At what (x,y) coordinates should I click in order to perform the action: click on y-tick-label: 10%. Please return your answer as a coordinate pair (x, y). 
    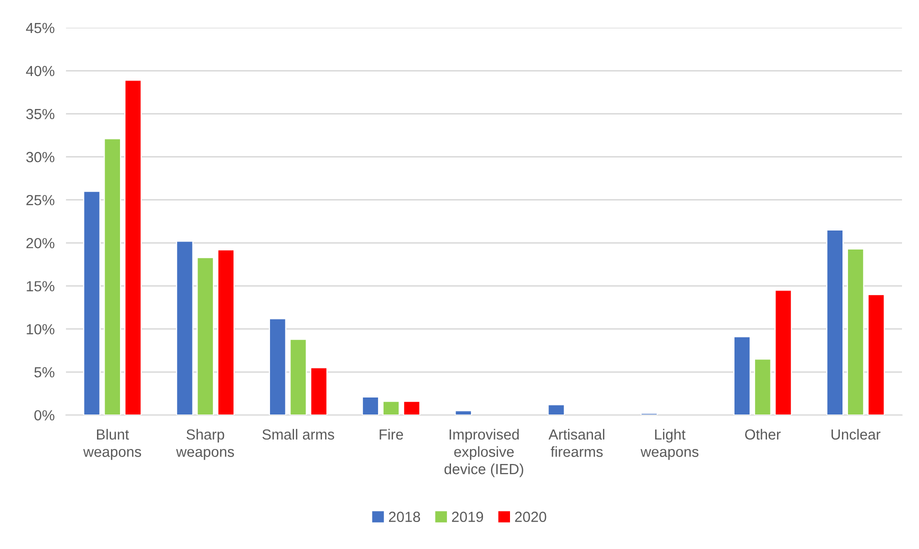
    Looking at the image, I should click on (40, 329).